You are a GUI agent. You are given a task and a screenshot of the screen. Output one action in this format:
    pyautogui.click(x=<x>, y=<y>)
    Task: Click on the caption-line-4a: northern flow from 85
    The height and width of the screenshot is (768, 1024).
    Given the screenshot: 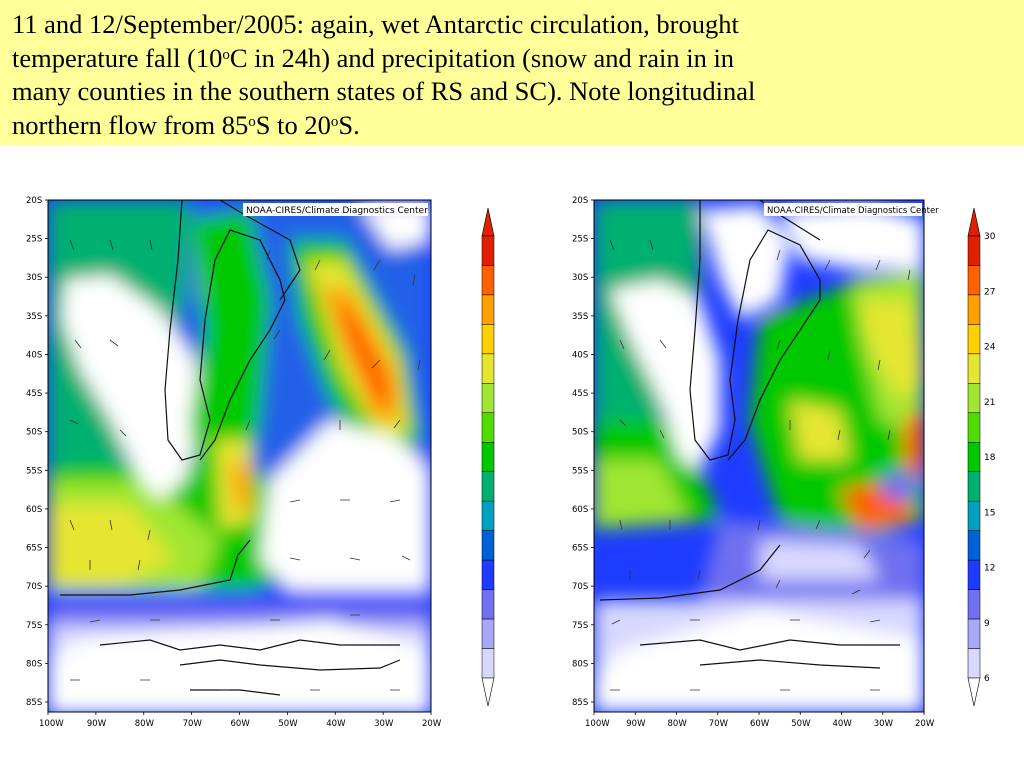 What is the action you would take?
    pyautogui.click(x=130, y=124)
    